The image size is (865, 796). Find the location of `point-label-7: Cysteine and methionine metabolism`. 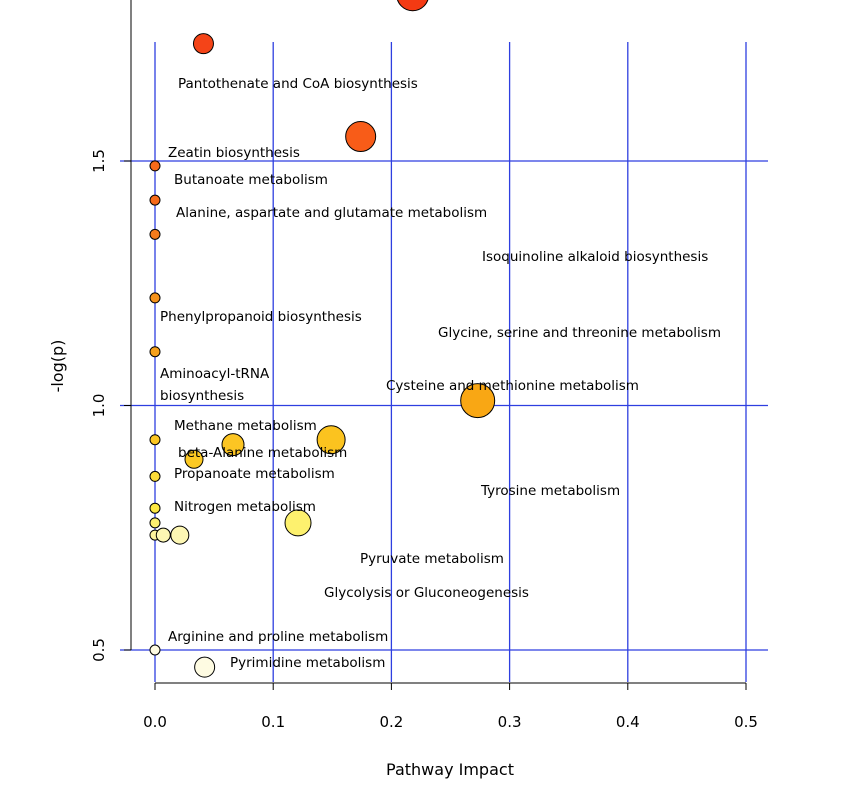

point-label-7: Cysteine and methionine metabolism is located at coordinates (512, 386).